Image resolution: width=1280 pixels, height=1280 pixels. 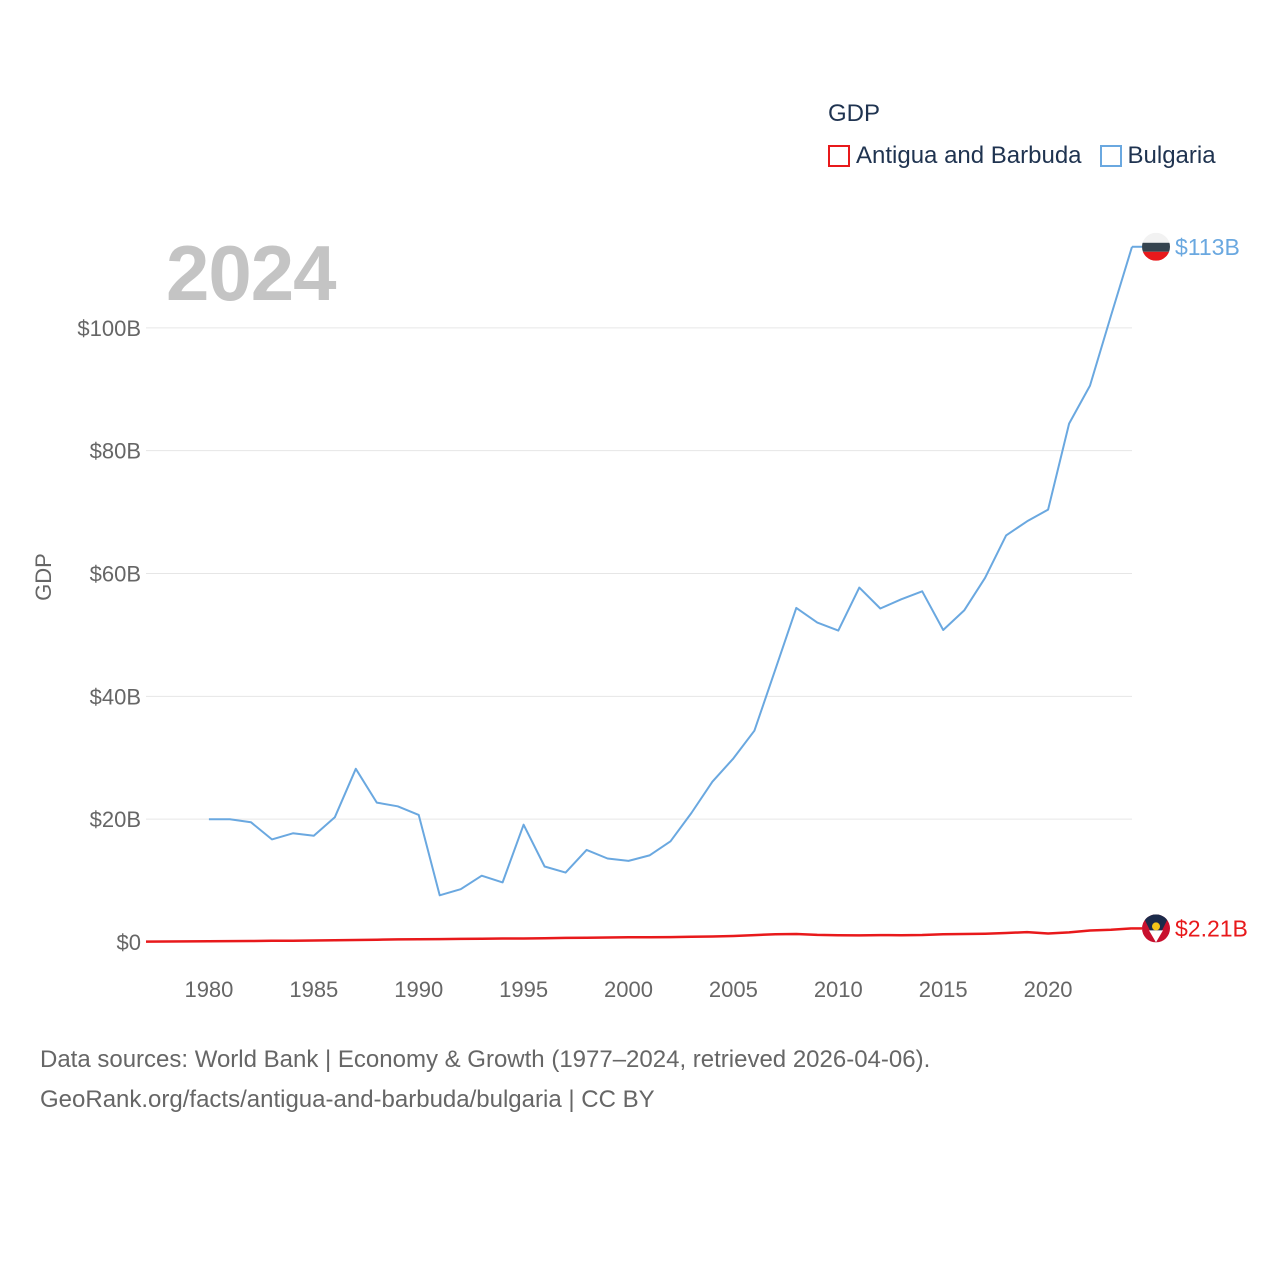 I want to click on legend: Antigua and Barbuda Bulgaria, so click(x=1022, y=156).